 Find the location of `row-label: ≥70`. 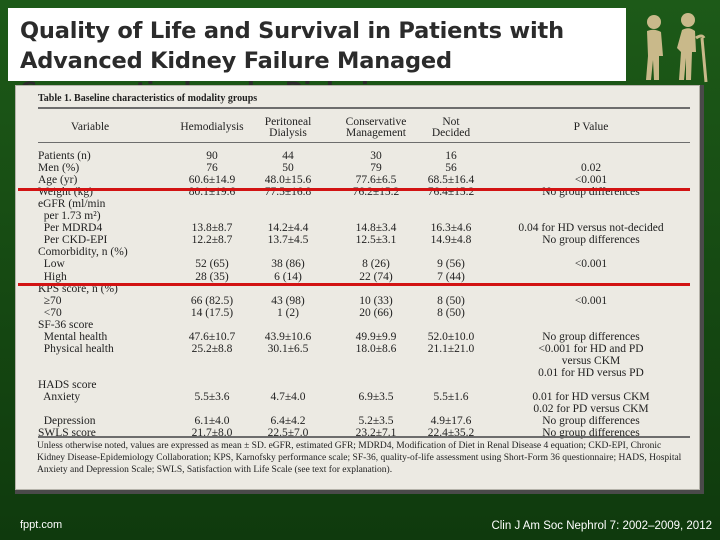

row-label: ≥70 is located at coordinates (50, 300).